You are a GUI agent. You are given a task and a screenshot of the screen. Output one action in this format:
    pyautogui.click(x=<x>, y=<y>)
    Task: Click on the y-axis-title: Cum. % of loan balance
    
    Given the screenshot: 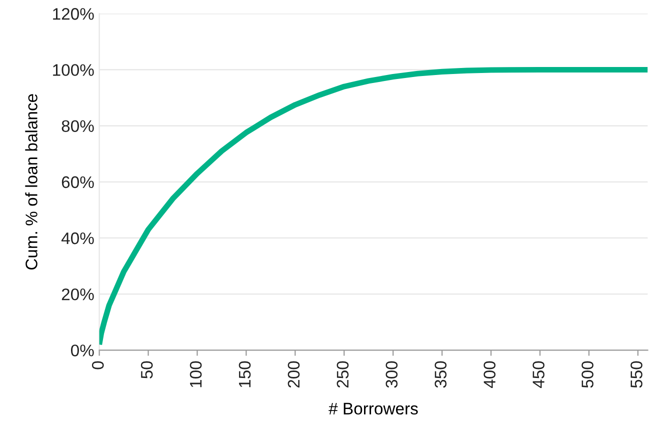 What is the action you would take?
    pyautogui.click(x=31, y=182)
    